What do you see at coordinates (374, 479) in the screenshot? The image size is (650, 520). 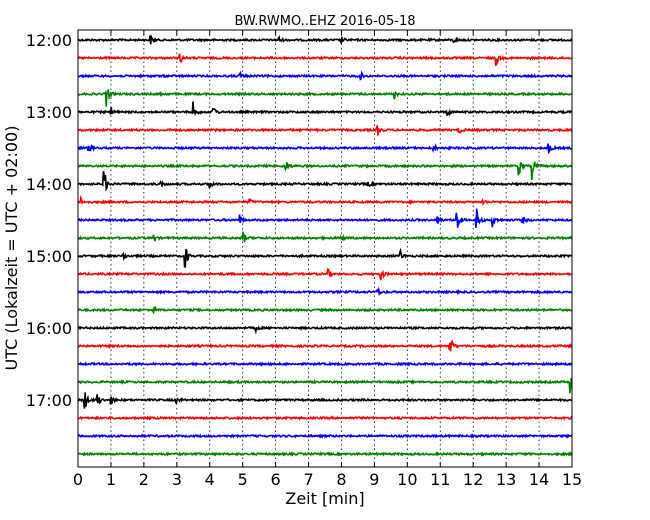 I see `x-tick-label: 9` at bounding box center [374, 479].